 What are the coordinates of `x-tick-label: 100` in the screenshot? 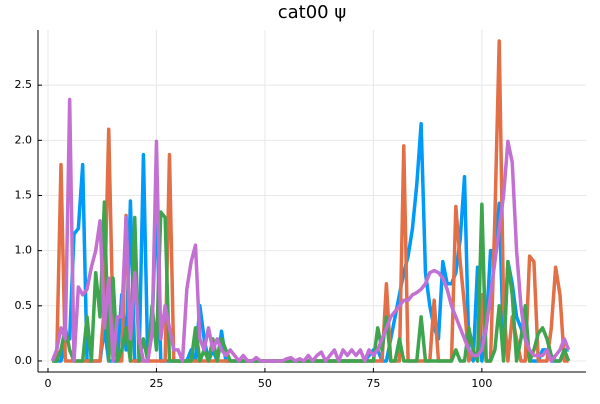 It's located at (481, 383).